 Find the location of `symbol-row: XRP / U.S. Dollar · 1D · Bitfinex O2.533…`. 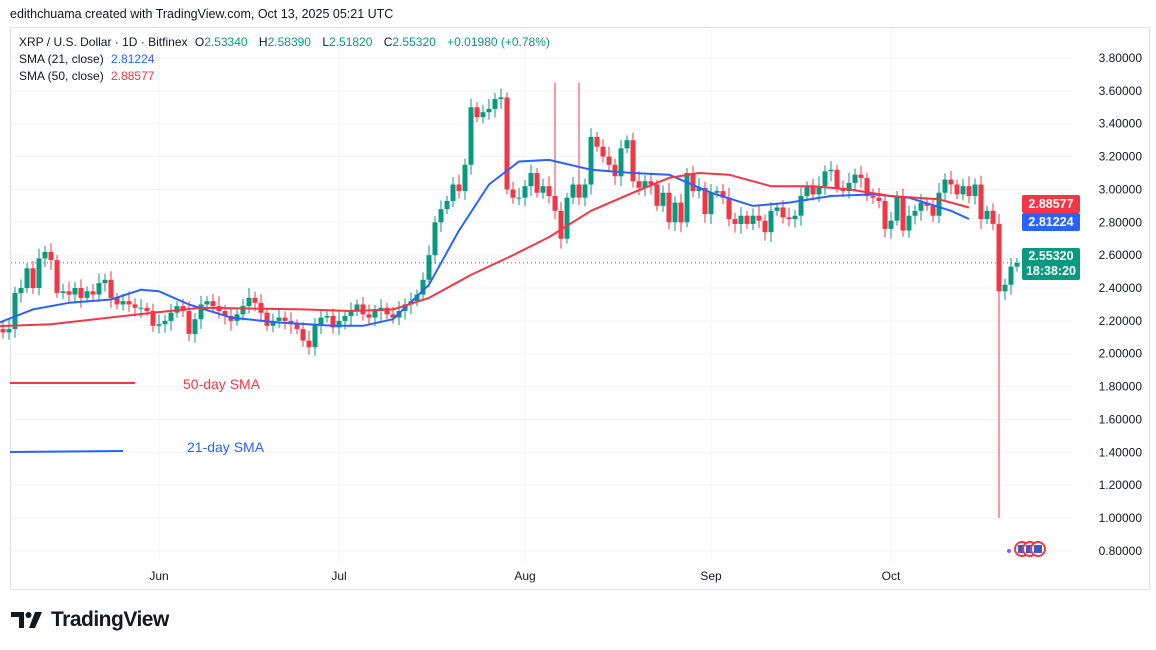

symbol-row: XRP / U.S. Dollar · 1D · Bitfinex O2.533… is located at coordinates (286, 42).